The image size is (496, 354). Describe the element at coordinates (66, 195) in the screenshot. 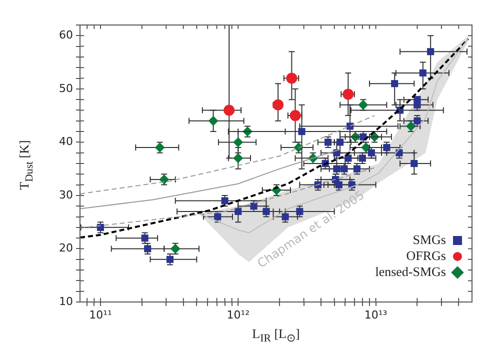

I see `y-tick-label: 30` at that location.